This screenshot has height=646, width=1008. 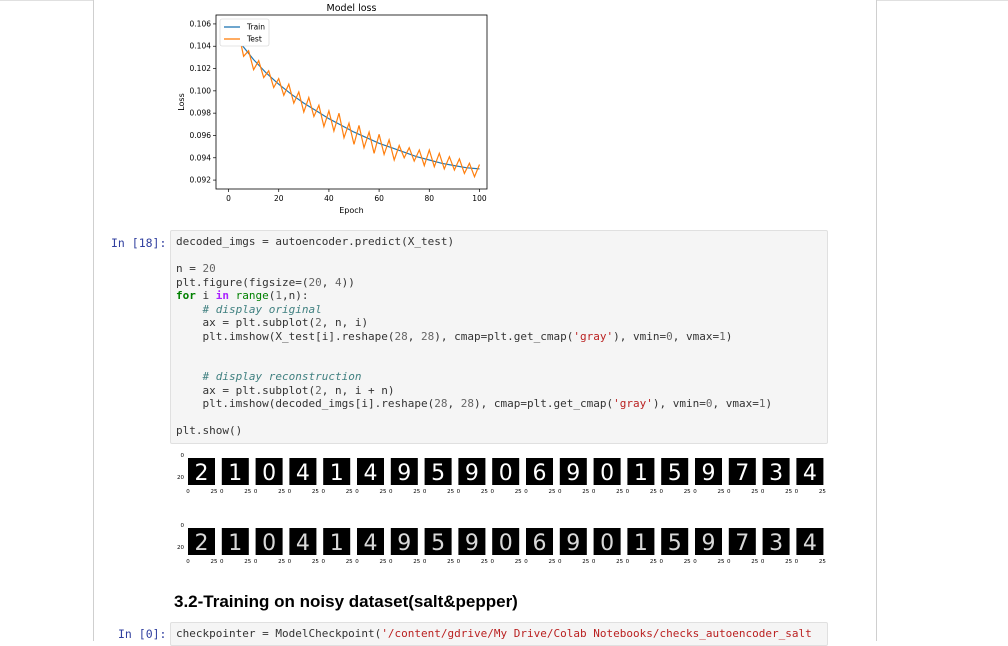 I want to click on y-tick-label: 0.106, so click(x=201, y=23).